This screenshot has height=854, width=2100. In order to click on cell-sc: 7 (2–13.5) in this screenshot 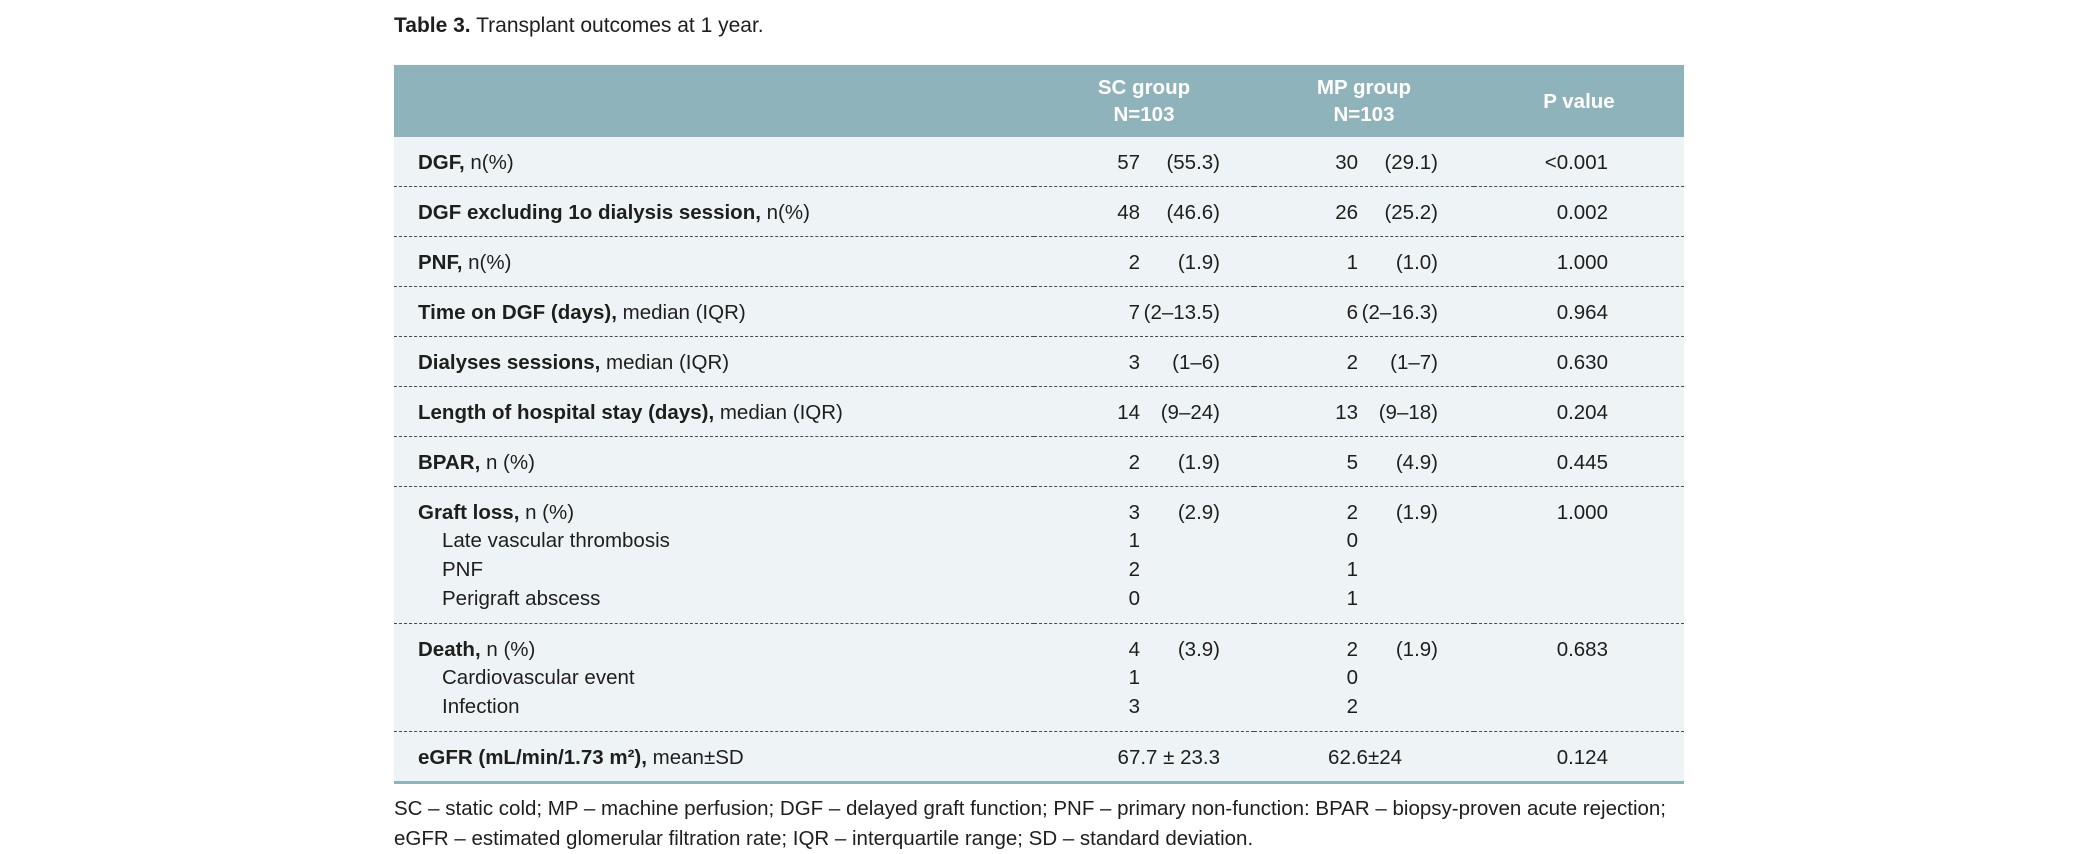, I will do `click(1144, 311)`.